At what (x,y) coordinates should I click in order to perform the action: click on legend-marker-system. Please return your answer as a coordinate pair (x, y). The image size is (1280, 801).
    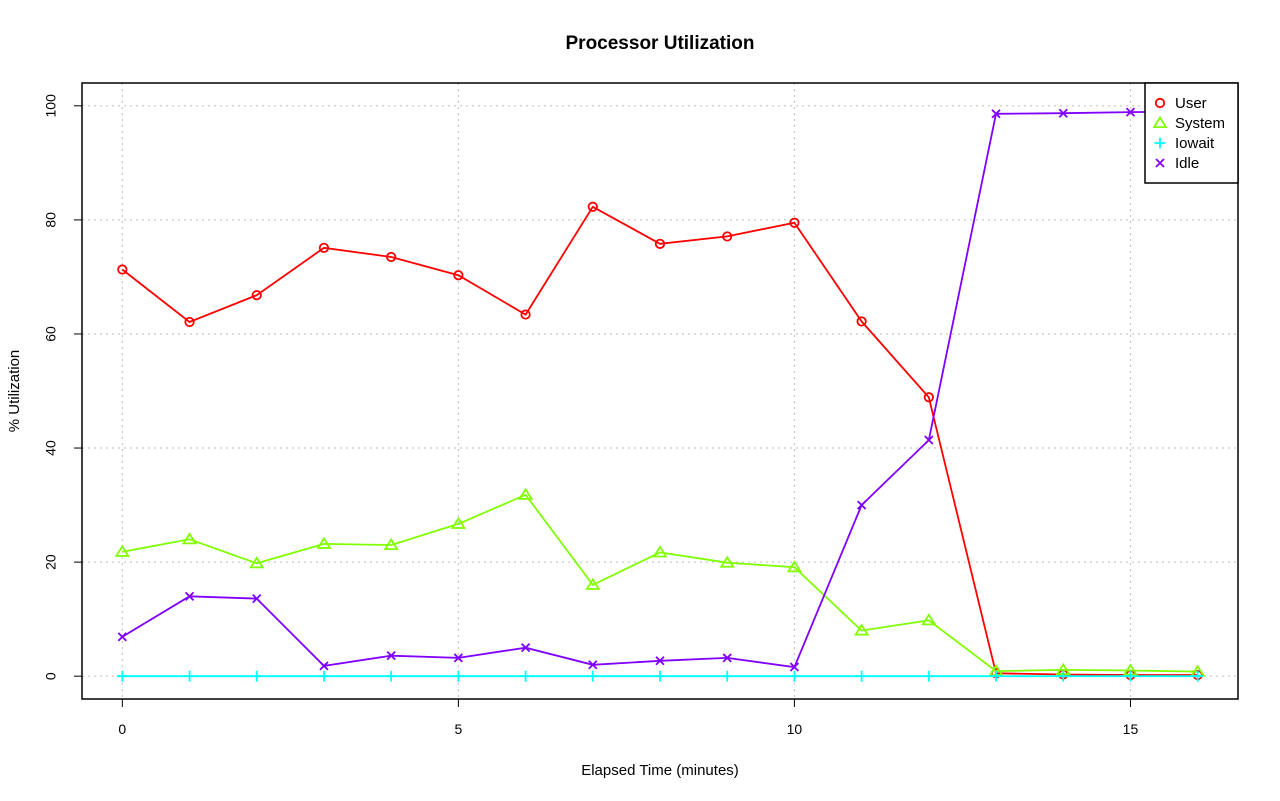
    Looking at the image, I should click on (1160, 121).